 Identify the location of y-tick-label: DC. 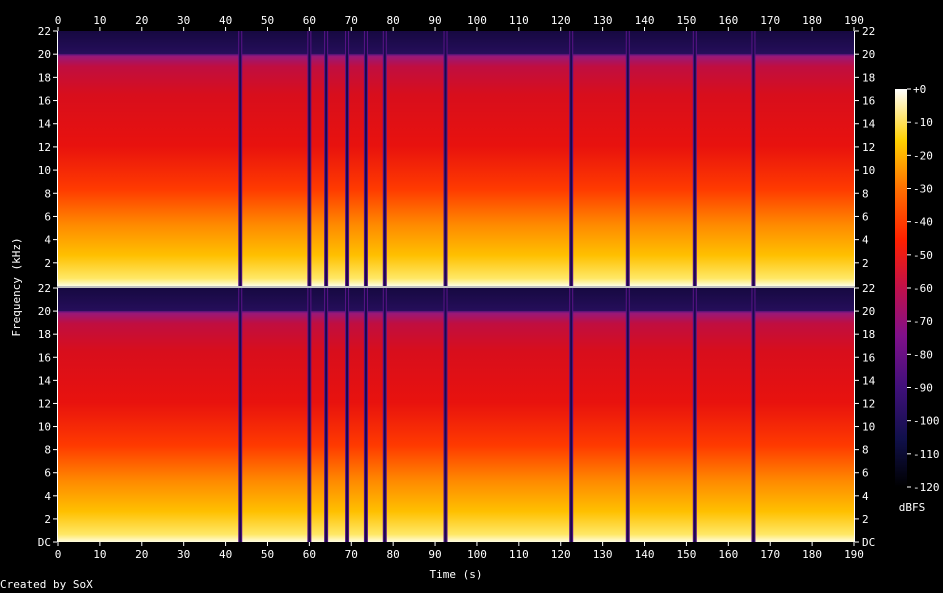
(868, 542).